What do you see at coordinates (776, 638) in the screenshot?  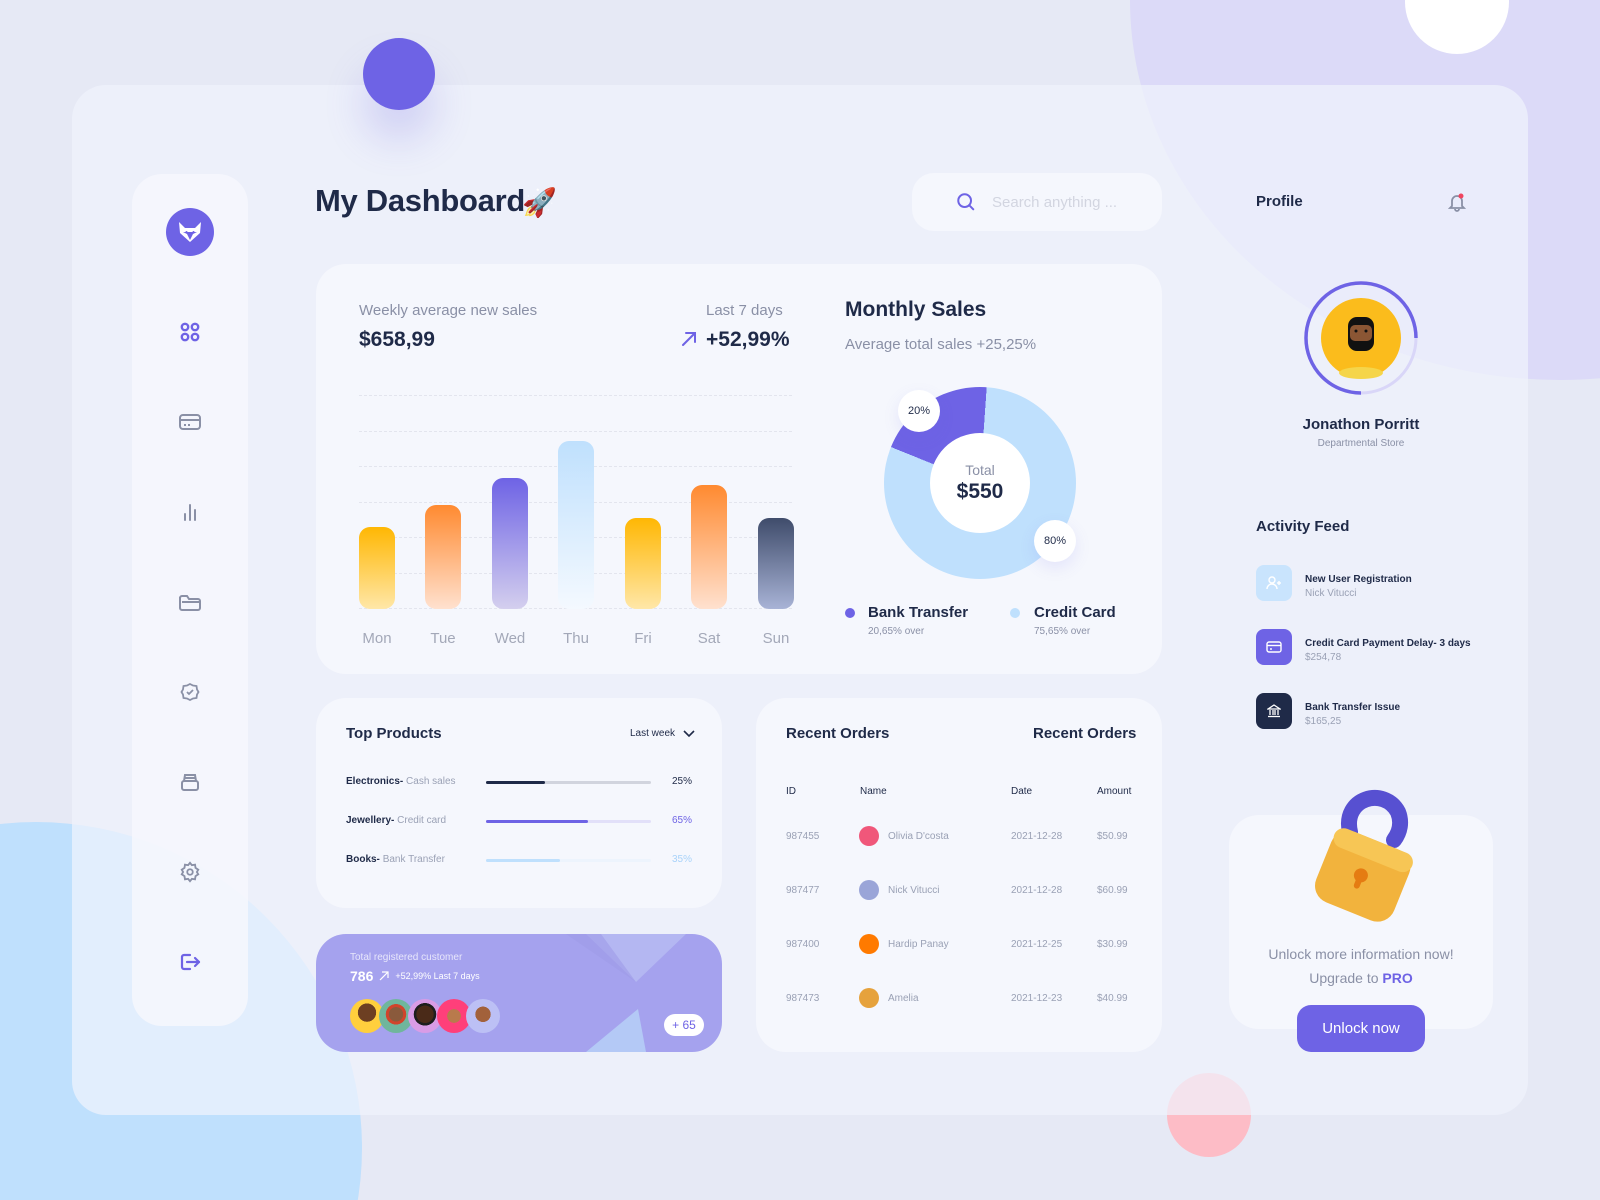 I see `day-label: Sun` at bounding box center [776, 638].